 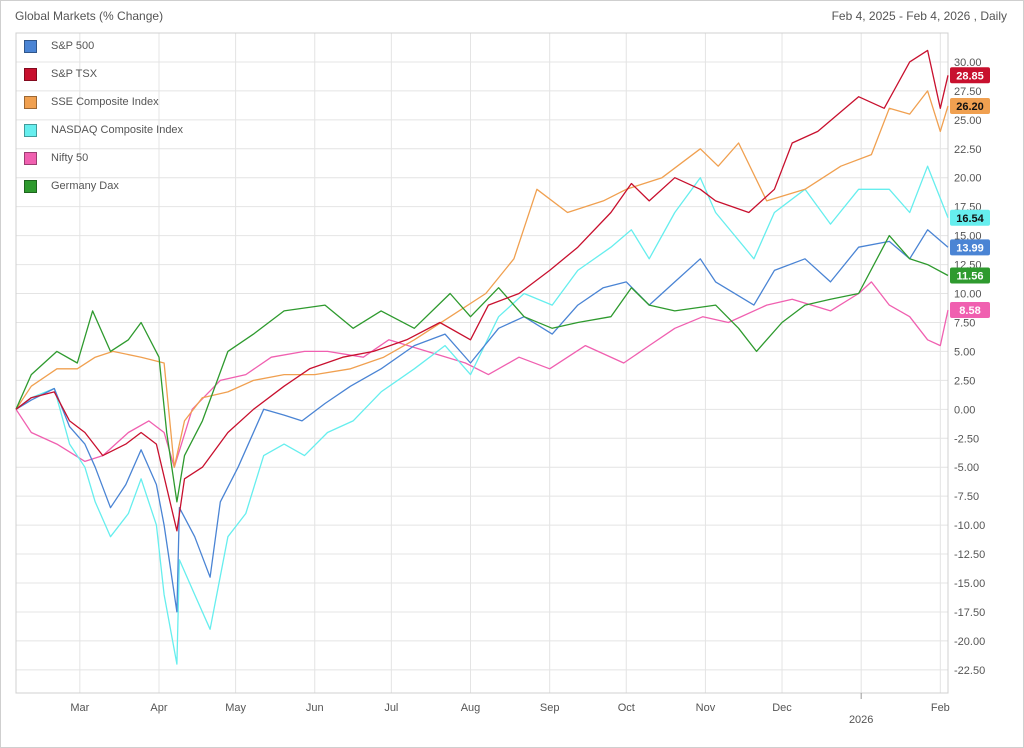 I want to click on badge-value: 11.56, so click(x=970, y=276).